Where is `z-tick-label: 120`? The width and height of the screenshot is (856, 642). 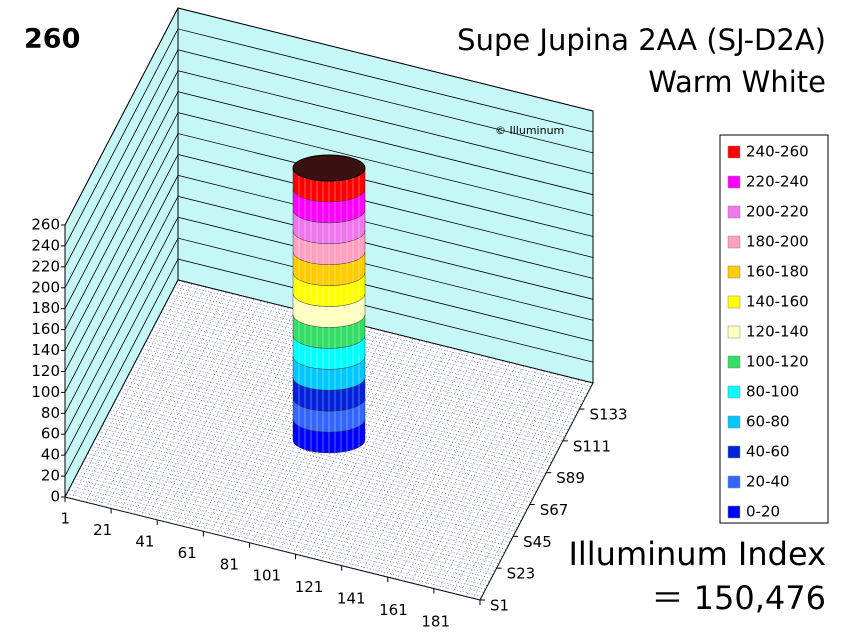
z-tick-label: 120 is located at coordinates (45, 371).